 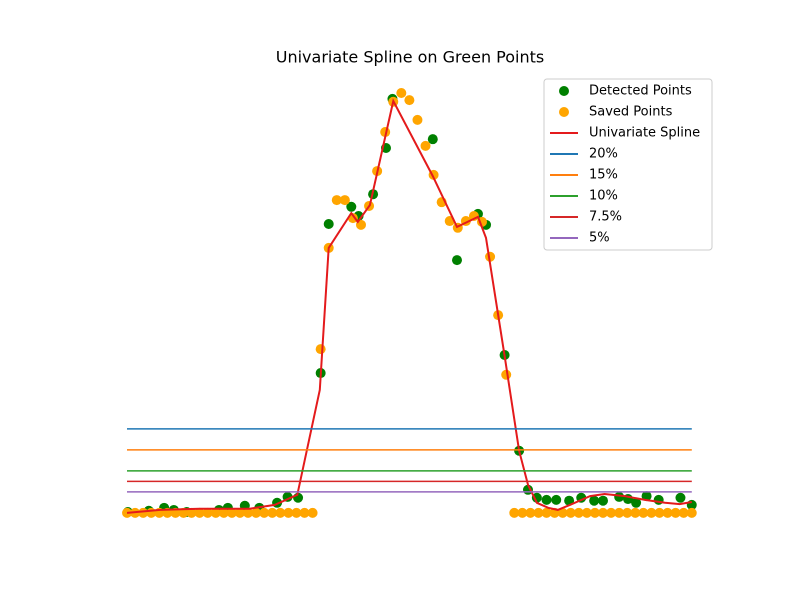 I want to click on legend-label: 20%, so click(x=603, y=154).